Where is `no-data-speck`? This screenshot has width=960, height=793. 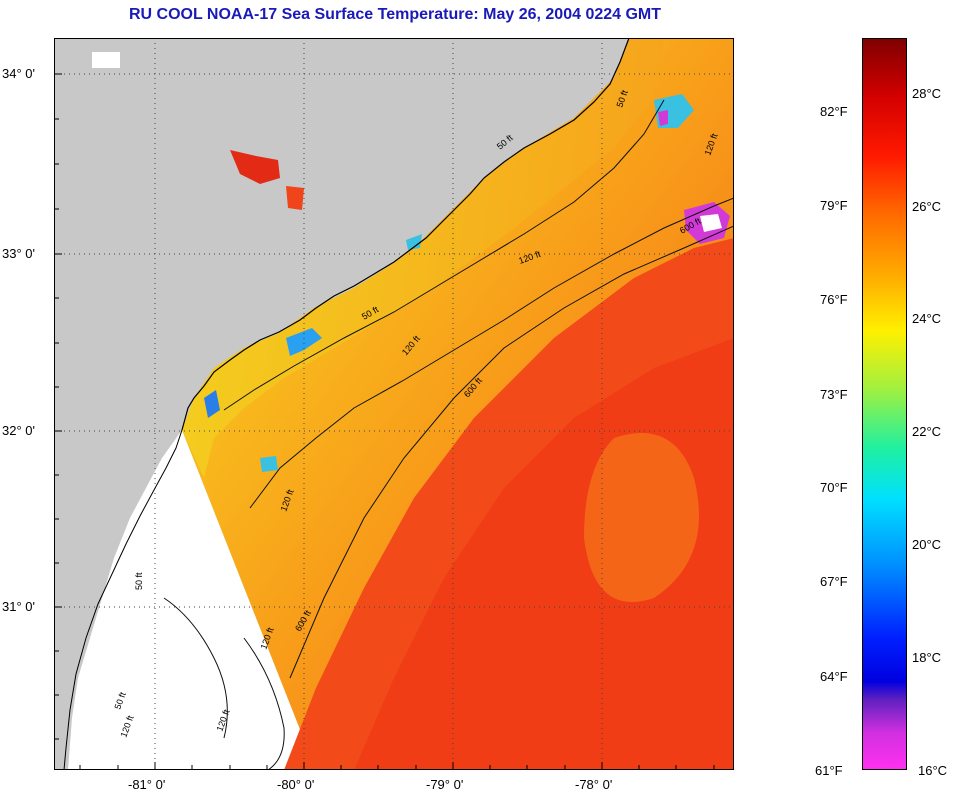
no-data-speck is located at coordinates (106, 60).